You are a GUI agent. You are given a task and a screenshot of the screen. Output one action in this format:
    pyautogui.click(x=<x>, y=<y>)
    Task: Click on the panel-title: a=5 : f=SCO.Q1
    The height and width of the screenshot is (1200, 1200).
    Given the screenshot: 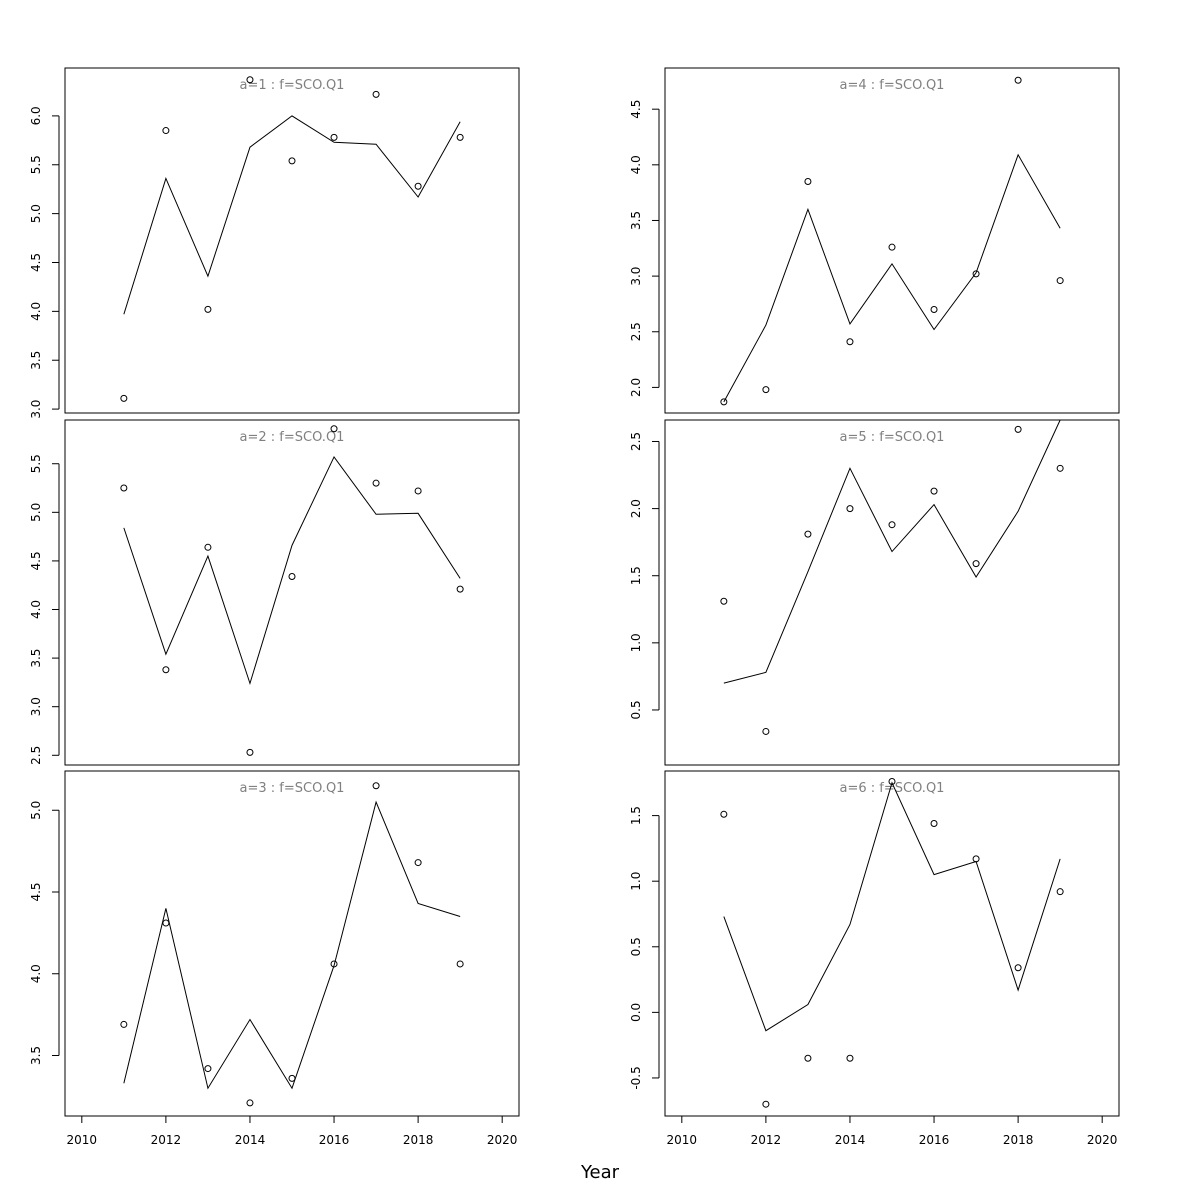 What is the action you would take?
    pyautogui.click(x=892, y=437)
    